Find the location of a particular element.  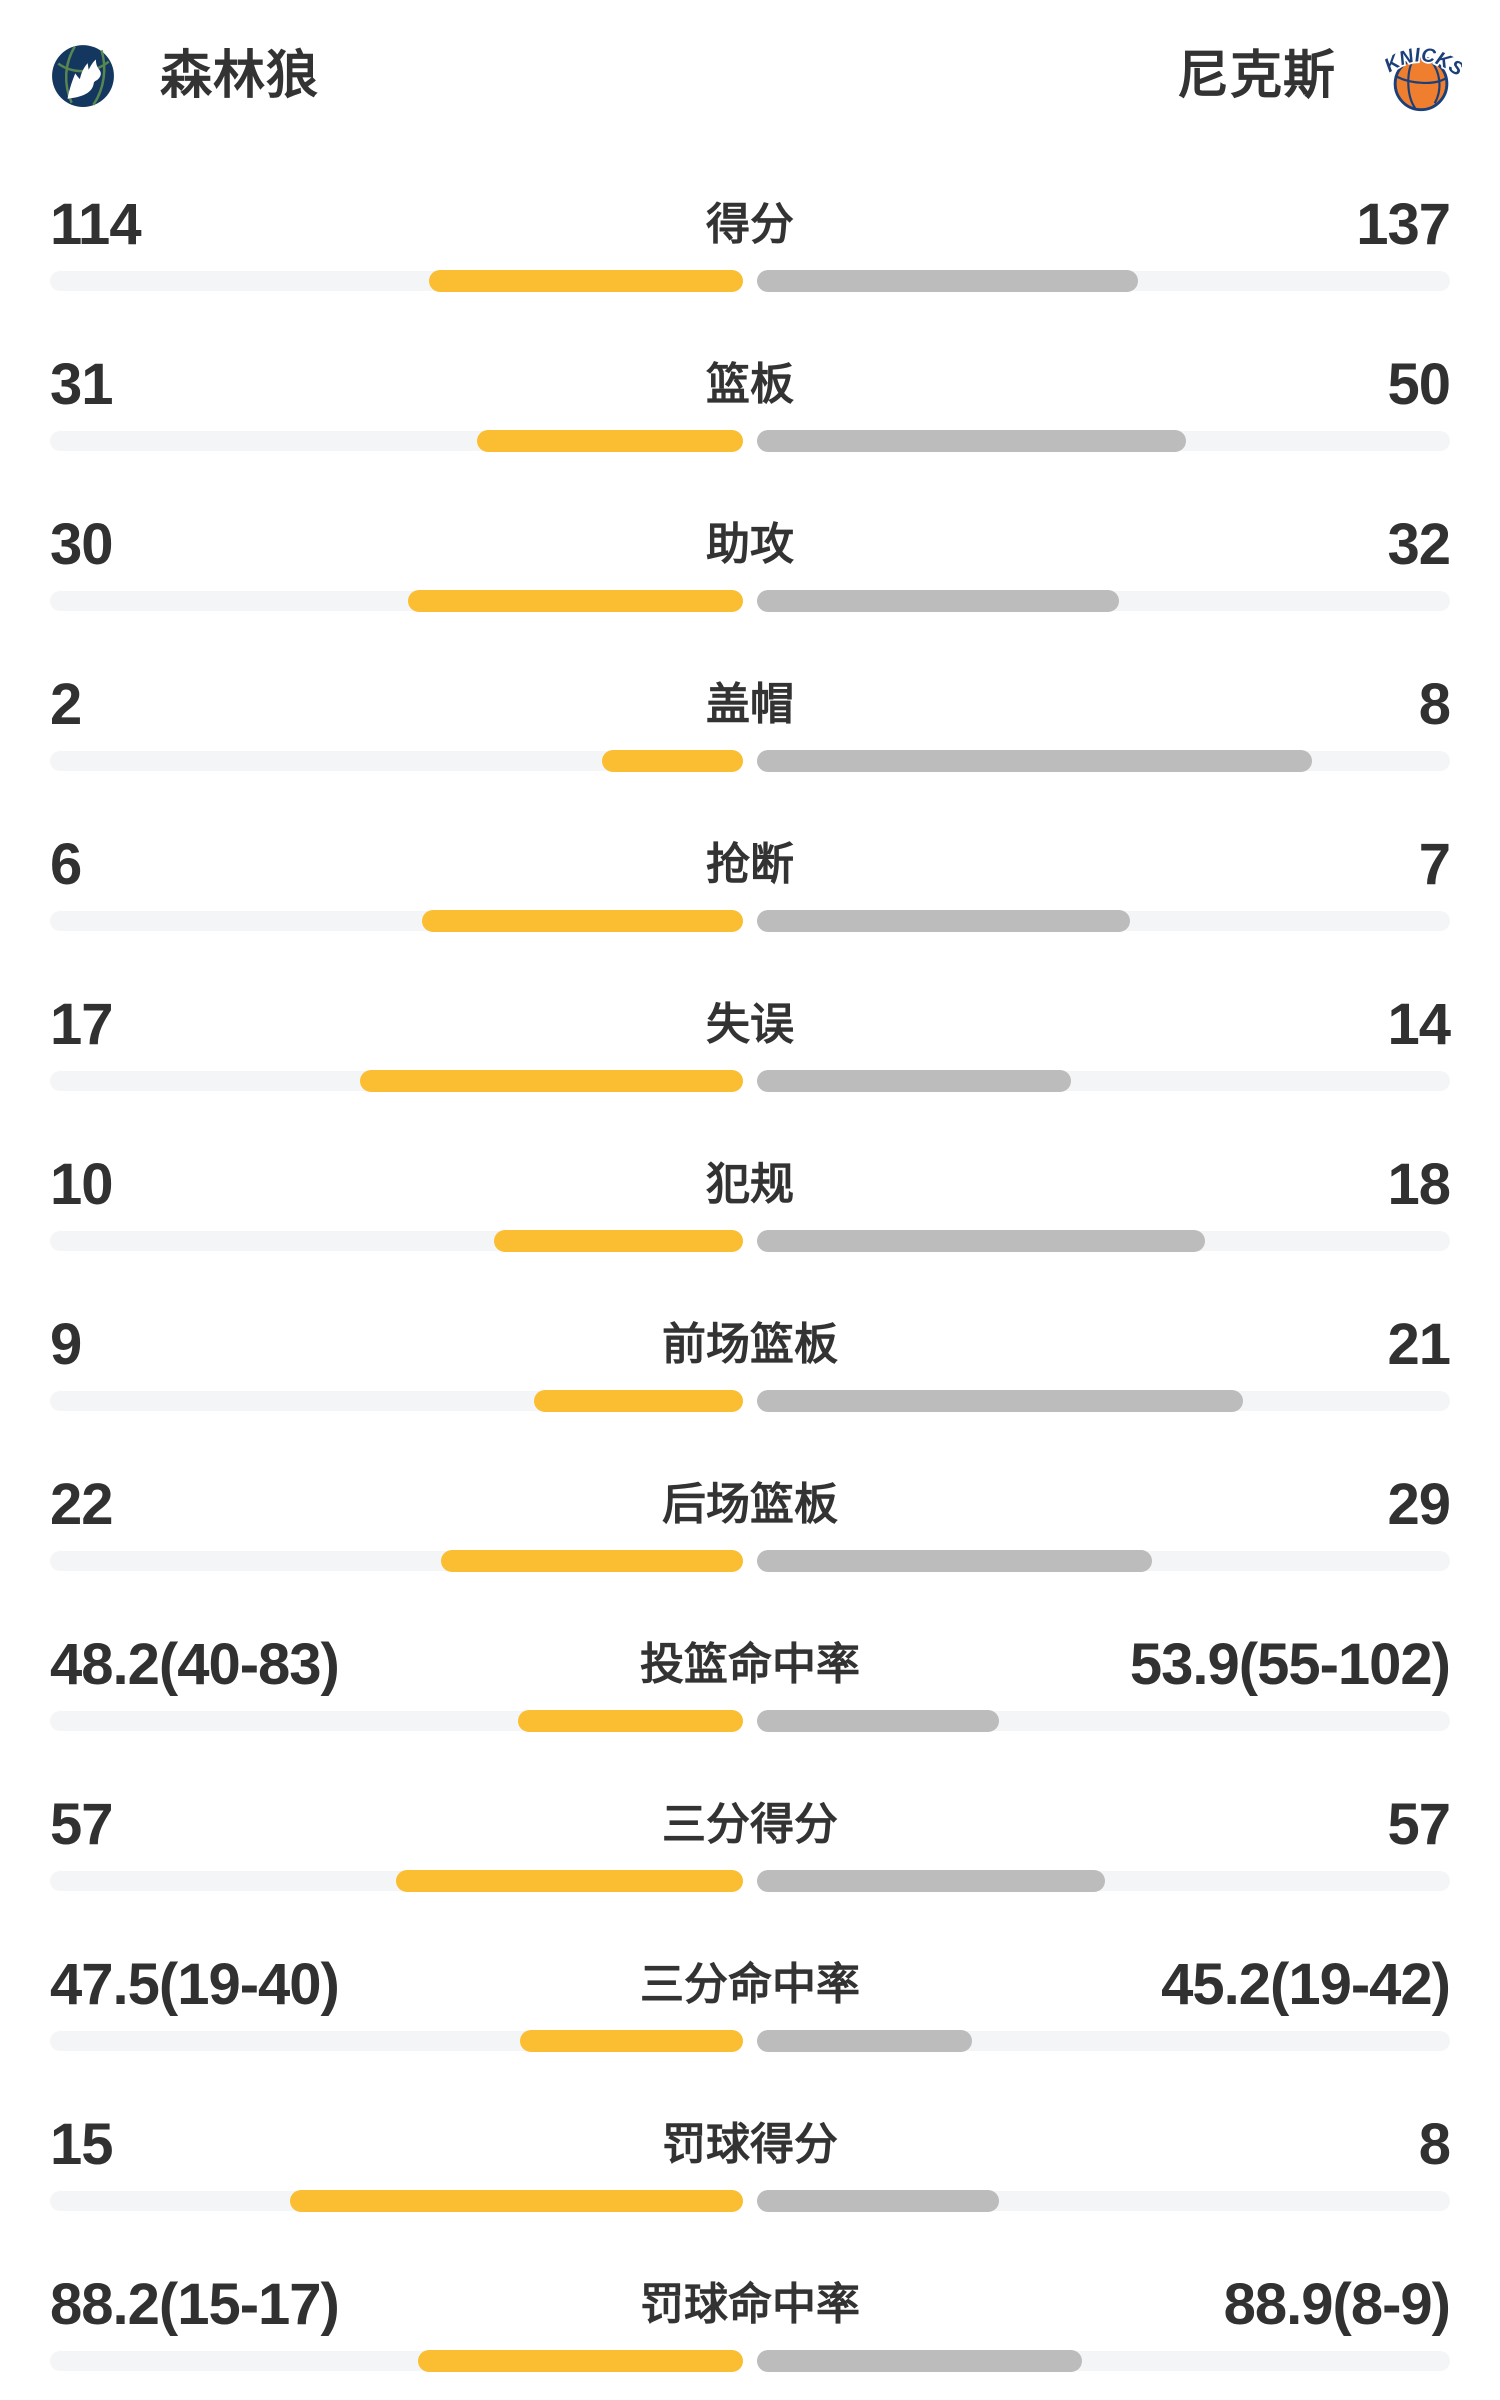

away-value: 50 is located at coordinates (1419, 384).